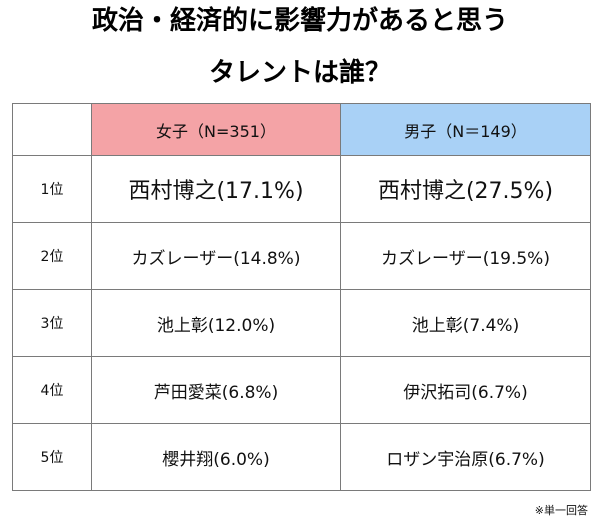 The height and width of the screenshot is (527, 600). What do you see at coordinates (52, 129) in the screenshot?
I see `header-blank-cell` at bounding box center [52, 129].